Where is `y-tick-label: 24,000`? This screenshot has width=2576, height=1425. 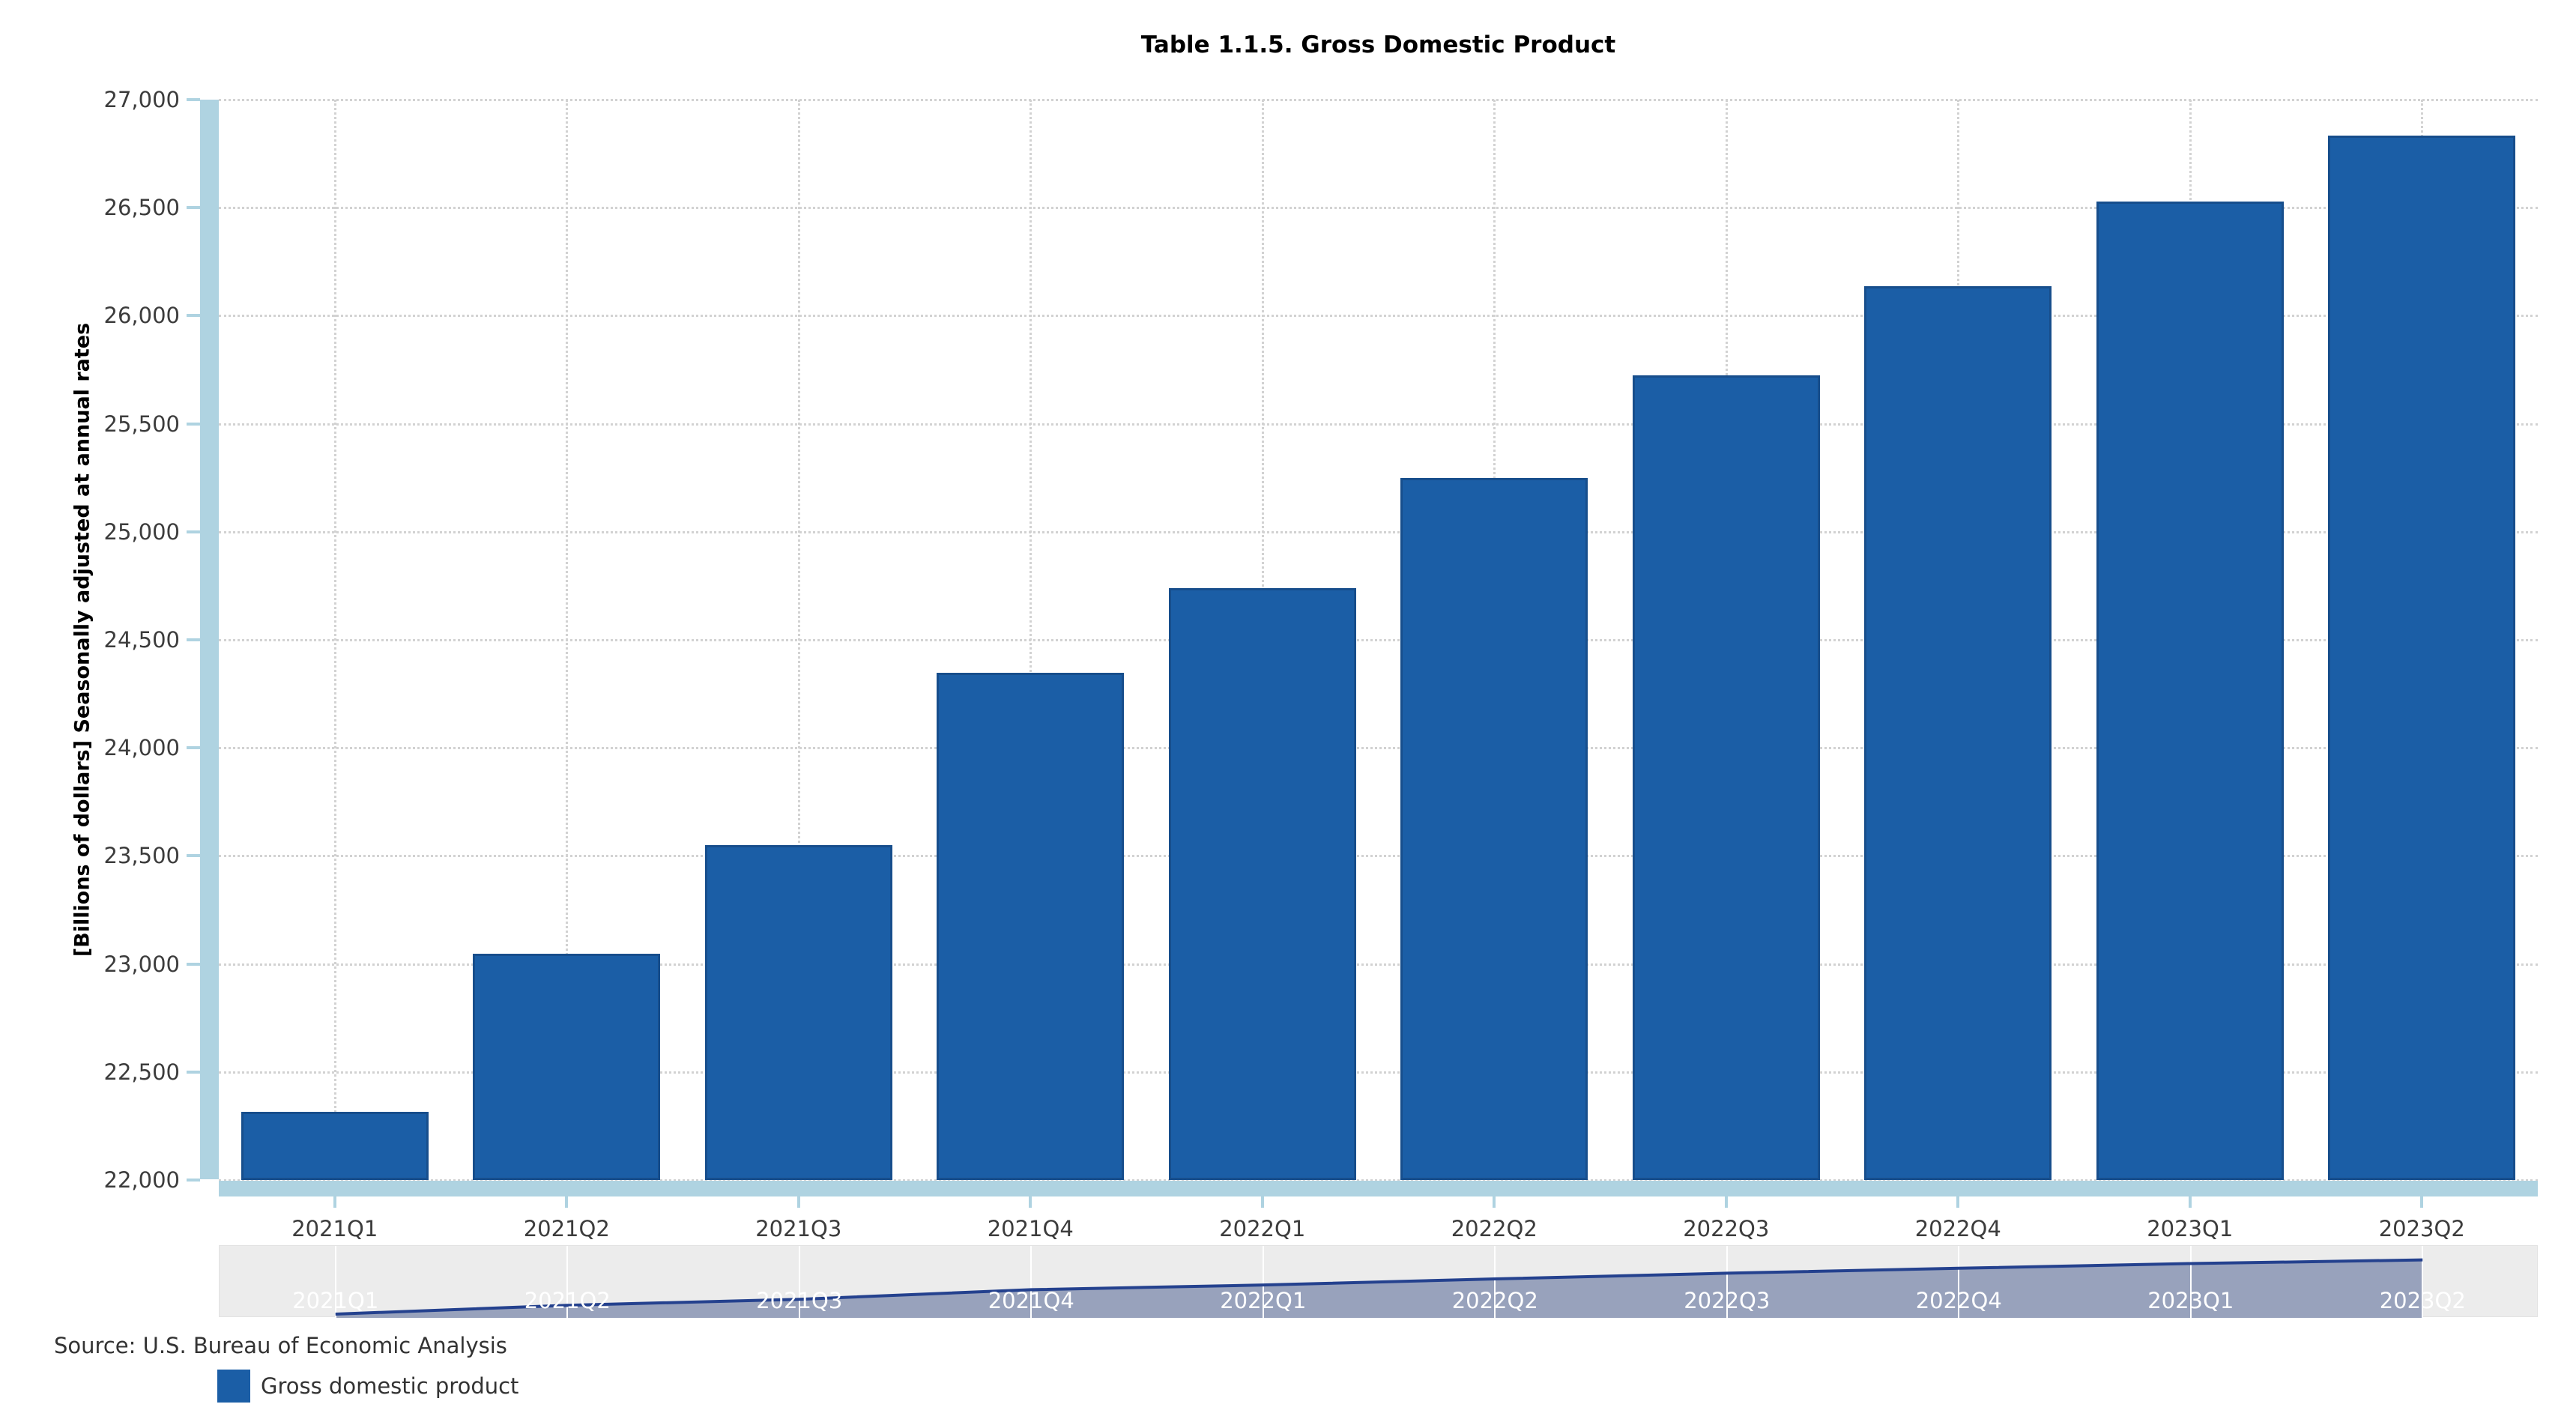 y-tick-label: 24,000 is located at coordinates (141, 748).